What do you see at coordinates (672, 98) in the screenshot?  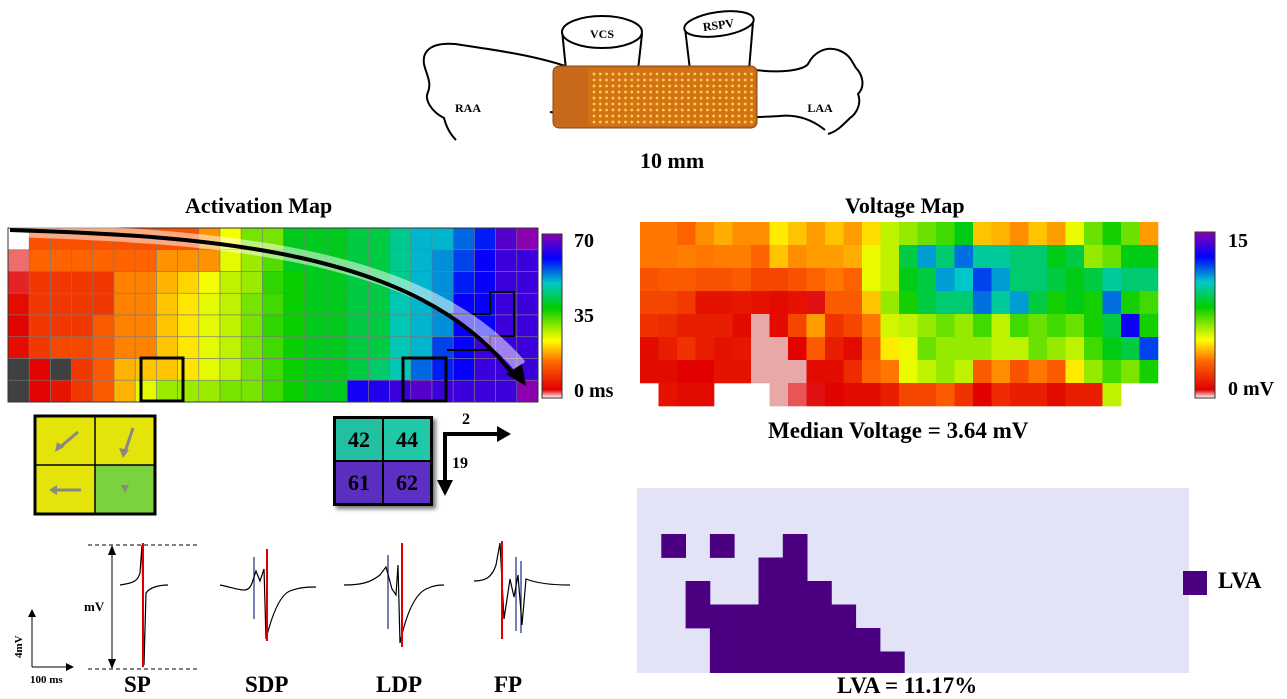 I see `electrode-dots` at bounding box center [672, 98].